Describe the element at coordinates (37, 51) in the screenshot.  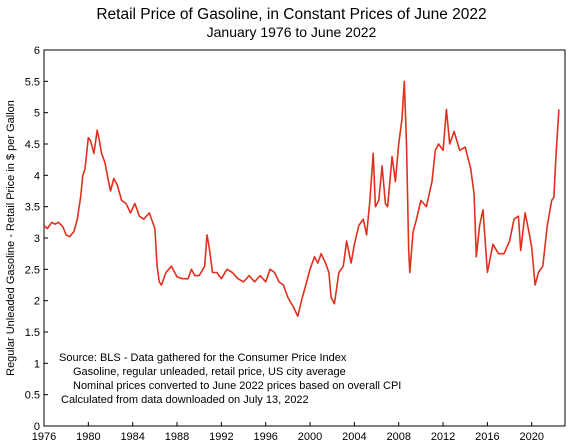
I see `y-tick-label: 6` at that location.